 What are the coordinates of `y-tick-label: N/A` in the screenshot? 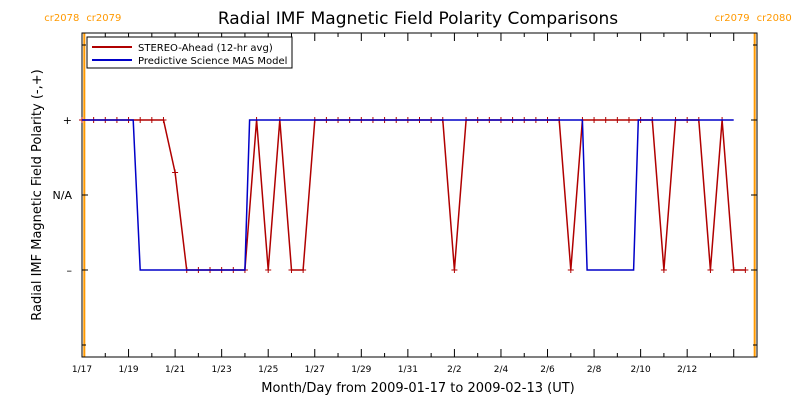 It's located at (63, 195).